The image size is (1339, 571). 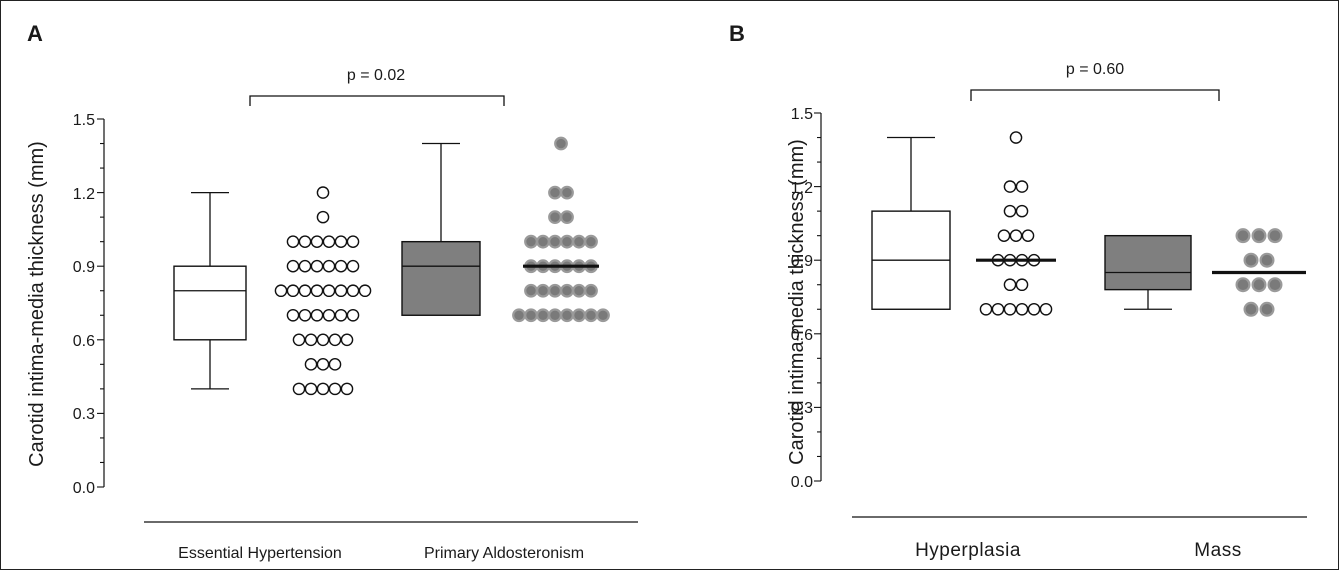 What do you see at coordinates (802, 261) in the screenshot?
I see `panel-b-tick-label-3: 0.9` at bounding box center [802, 261].